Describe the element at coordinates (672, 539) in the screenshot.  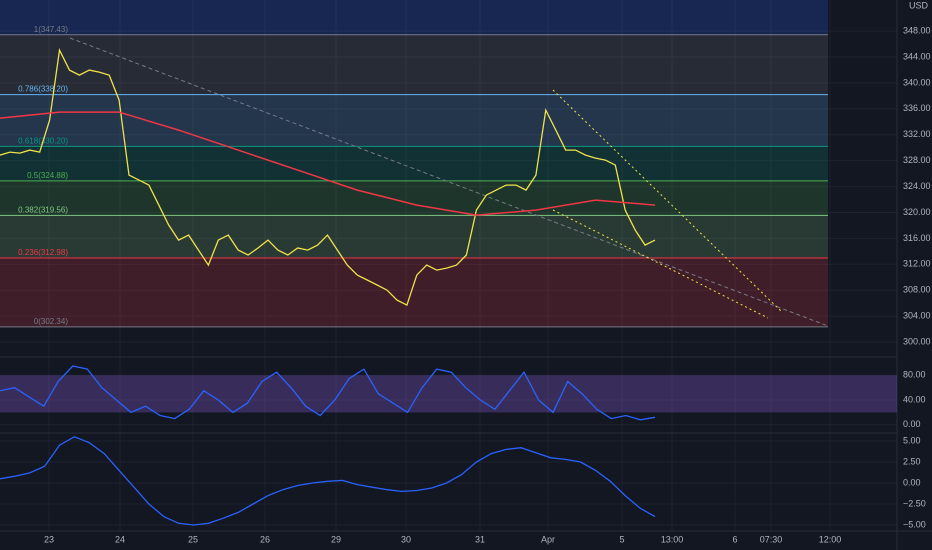
I see `x-tick-label: 13:00` at that location.